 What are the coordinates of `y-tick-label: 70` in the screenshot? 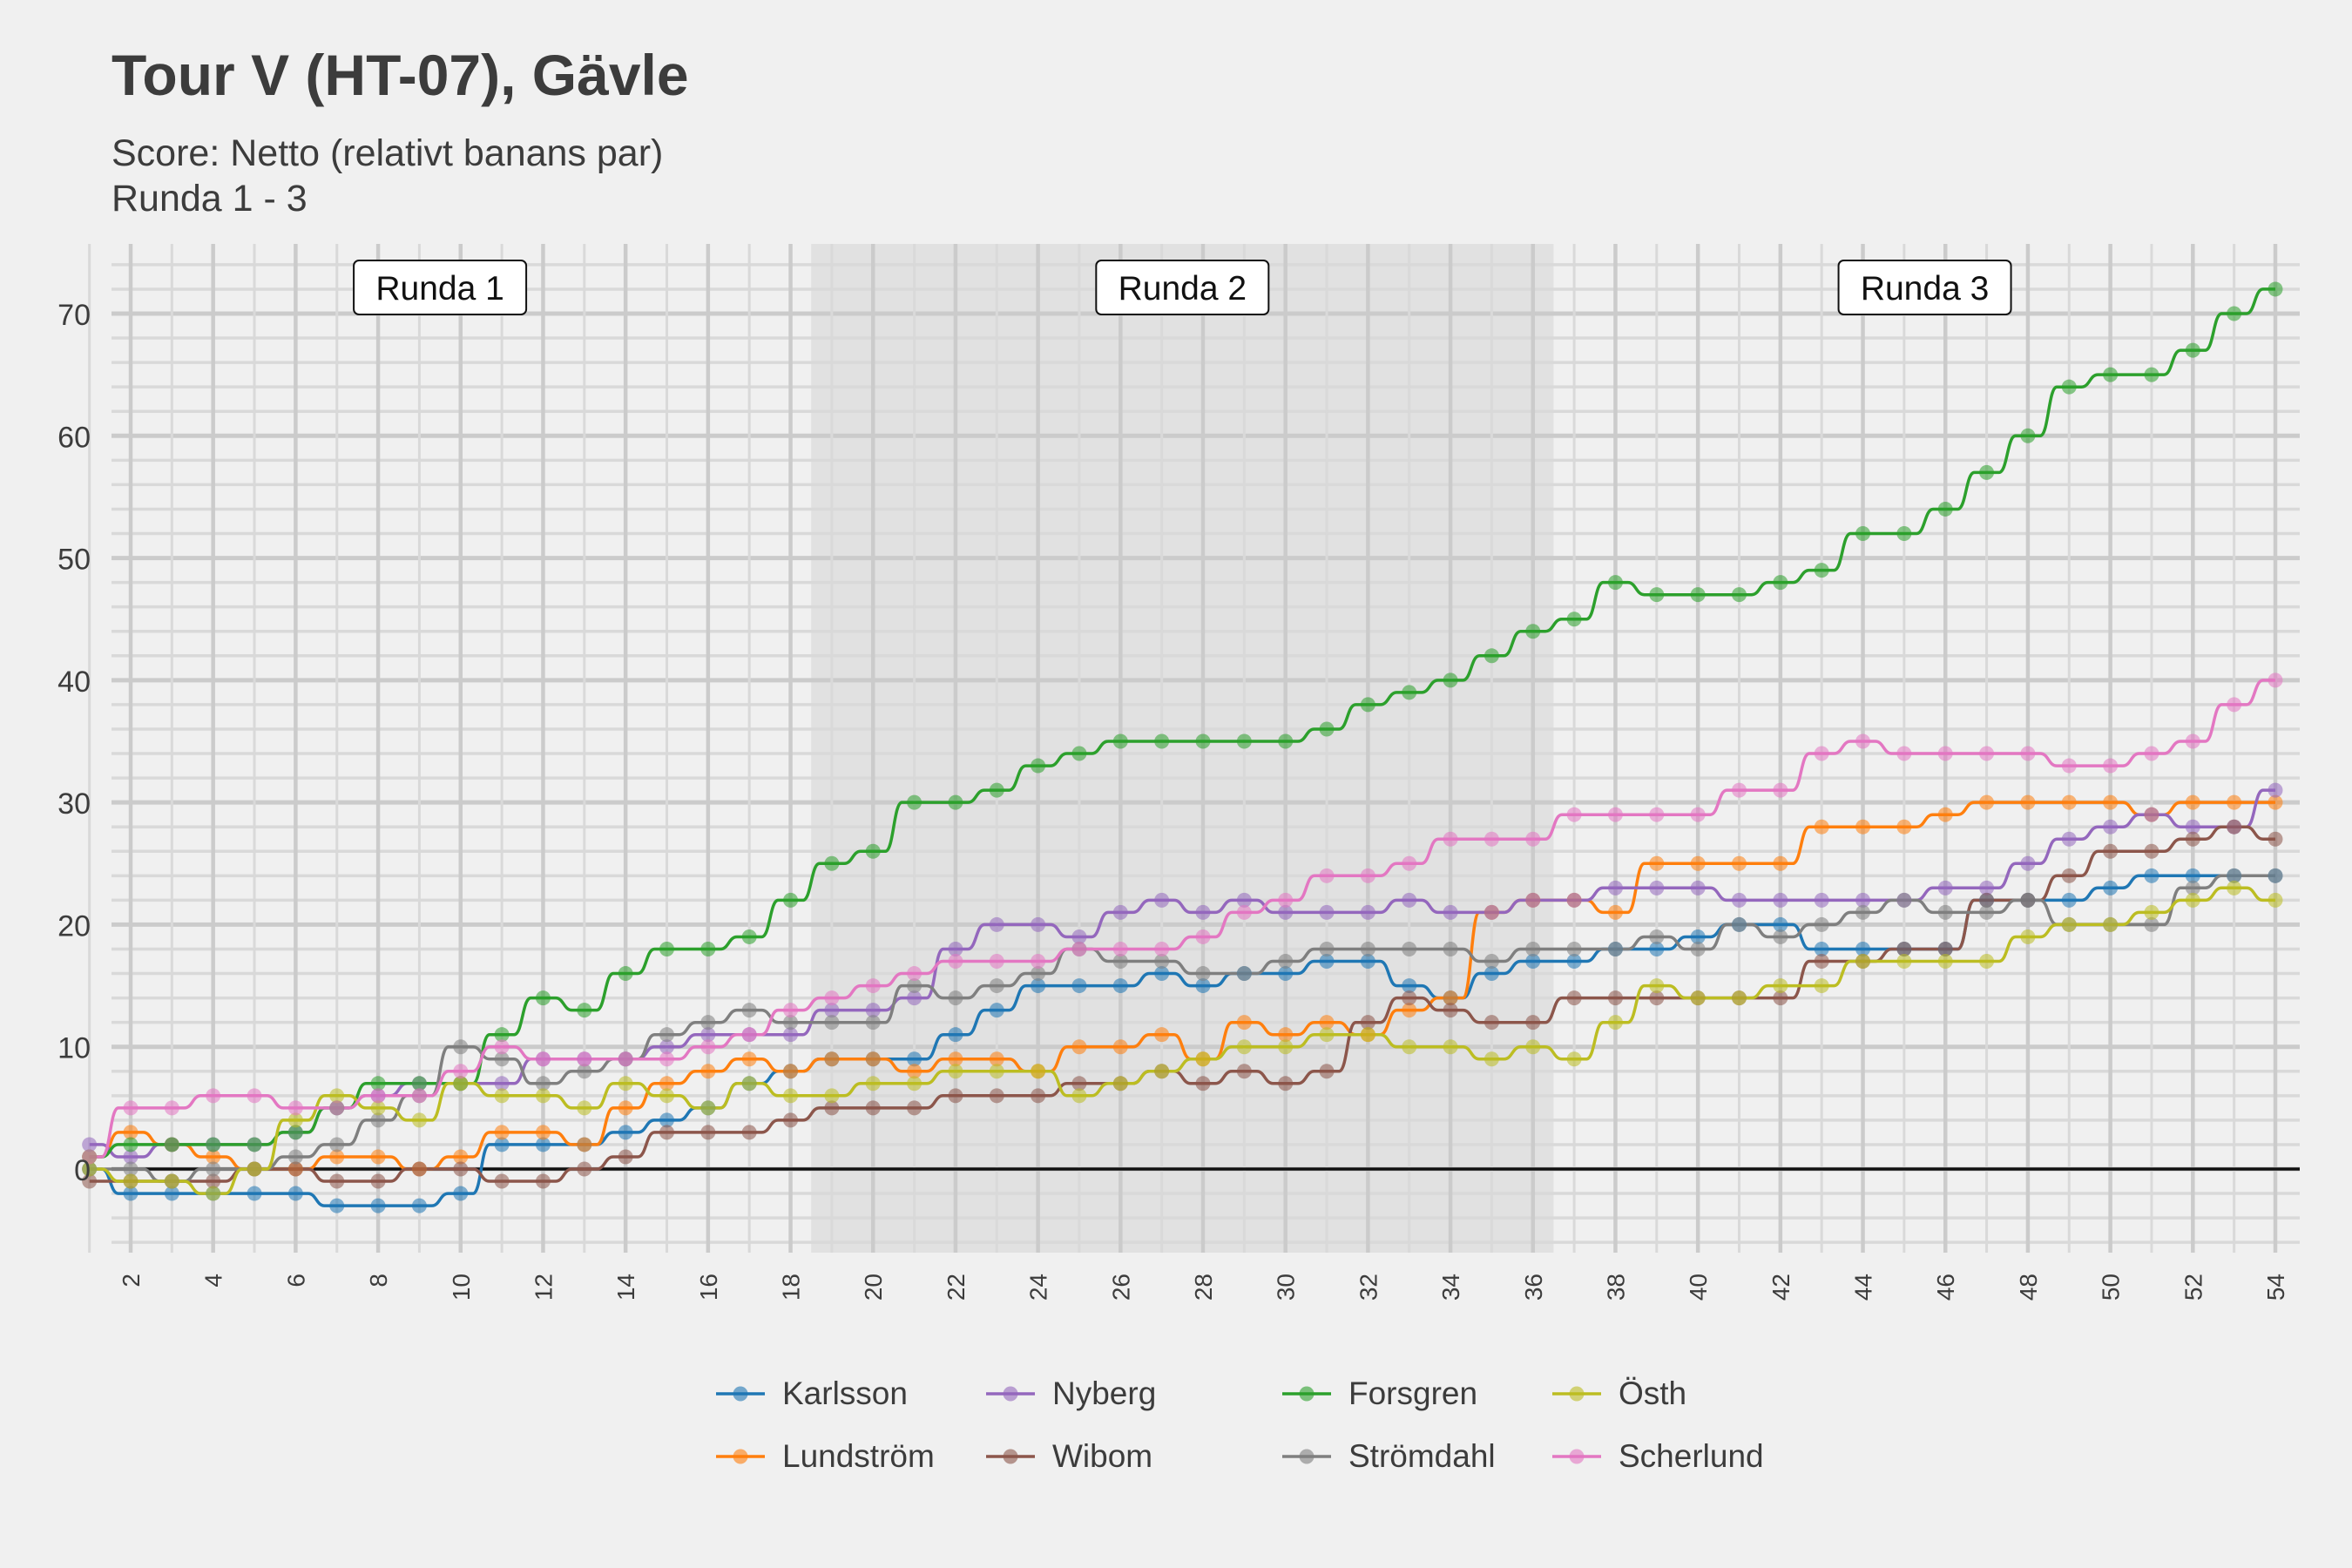 It's located at (74, 315).